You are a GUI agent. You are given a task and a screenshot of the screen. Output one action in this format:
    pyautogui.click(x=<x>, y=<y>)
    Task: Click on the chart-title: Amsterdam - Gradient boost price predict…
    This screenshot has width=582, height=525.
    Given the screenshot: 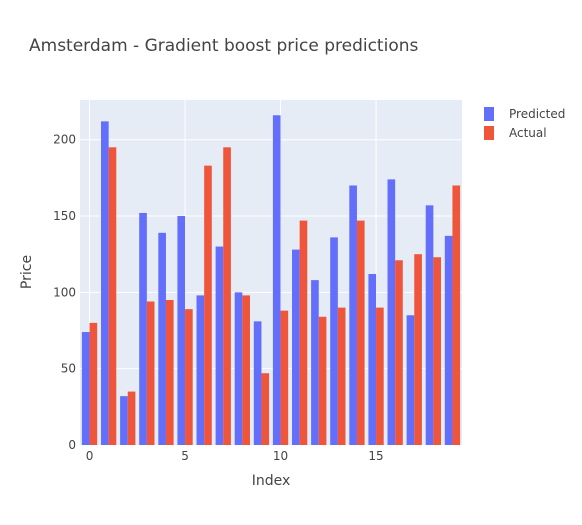 What is the action you would take?
    pyautogui.click(x=223, y=46)
    